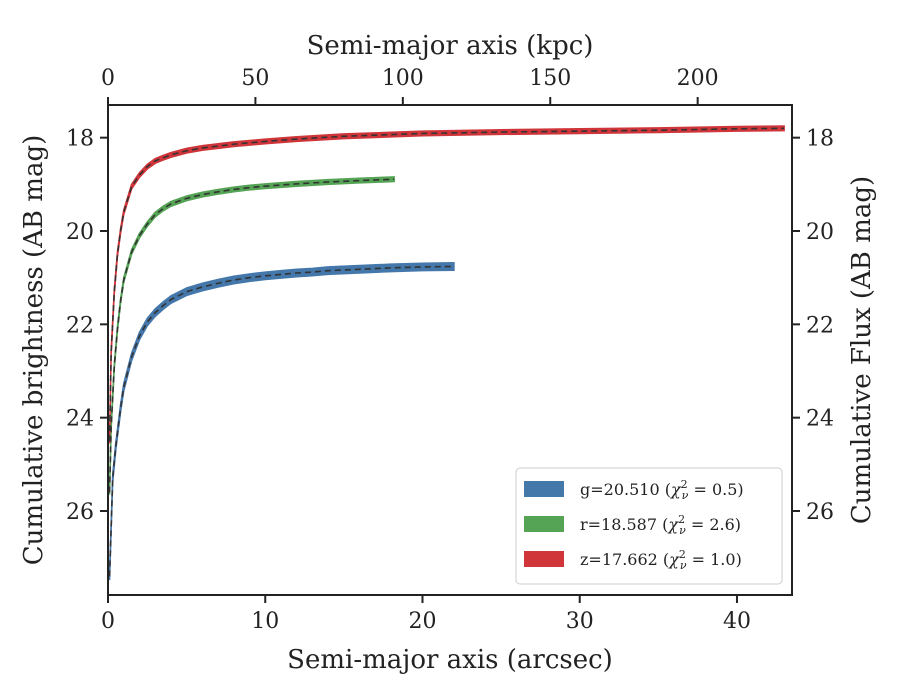  Describe the element at coordinates (662, 490) in the screenshot. I see `legend-label-0: g=20.510 (χ2 ν = 0.5)` at that location.